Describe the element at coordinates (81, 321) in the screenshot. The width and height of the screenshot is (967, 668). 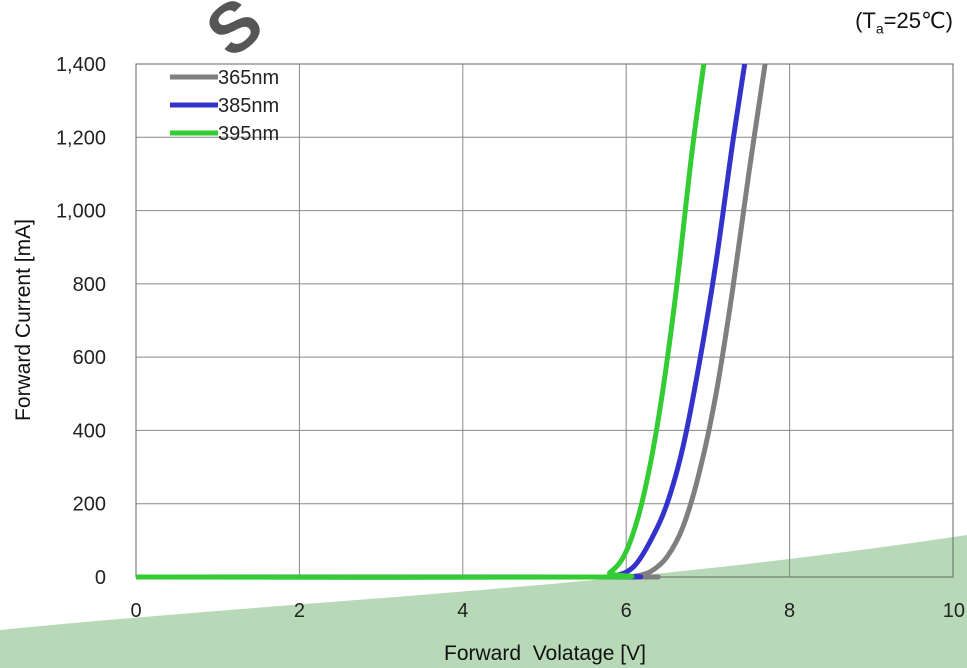
I see `y-axis-ticks: 0 200 400 600 800 1,000 1,200 1,400` at that location.